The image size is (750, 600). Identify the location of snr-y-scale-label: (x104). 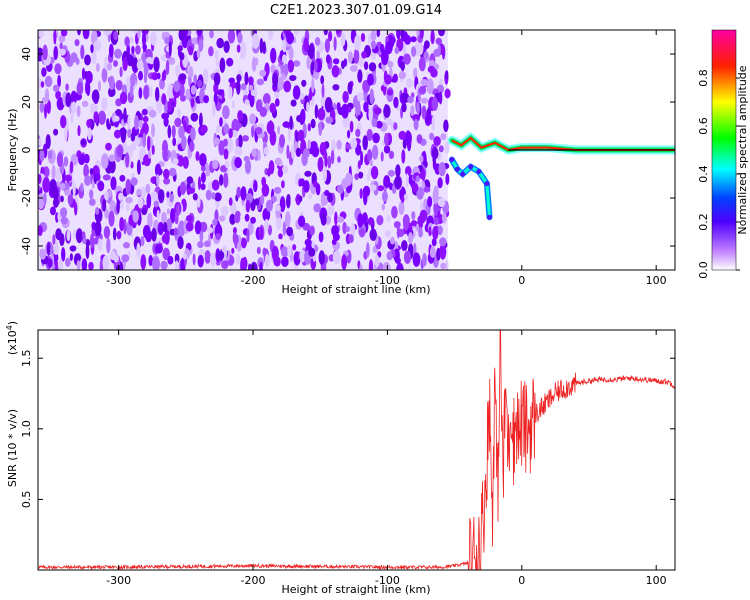
(12, 338).